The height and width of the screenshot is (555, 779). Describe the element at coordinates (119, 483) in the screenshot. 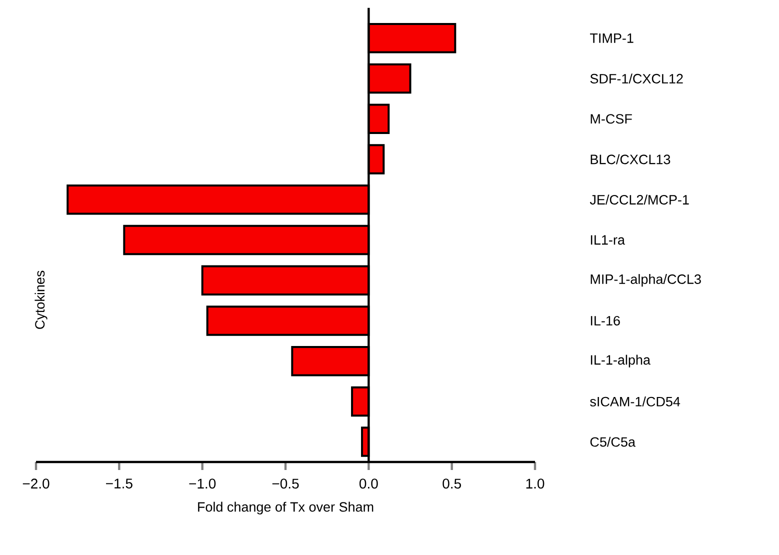

I see `x-tick-label: −1.5` at that location.